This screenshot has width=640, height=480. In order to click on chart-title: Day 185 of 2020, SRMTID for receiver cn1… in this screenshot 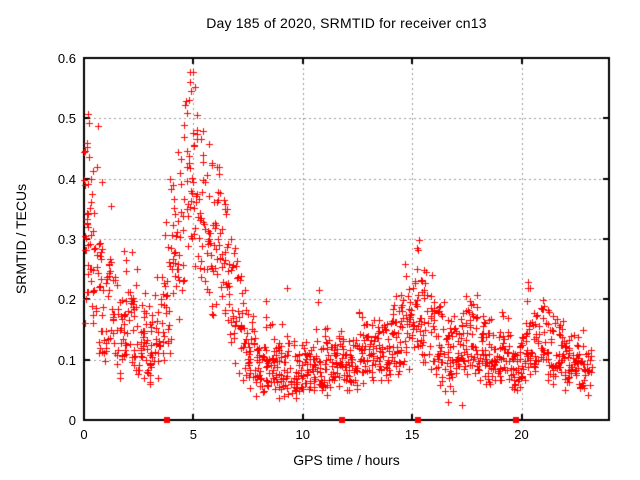, I will do `click(346, 23)`.